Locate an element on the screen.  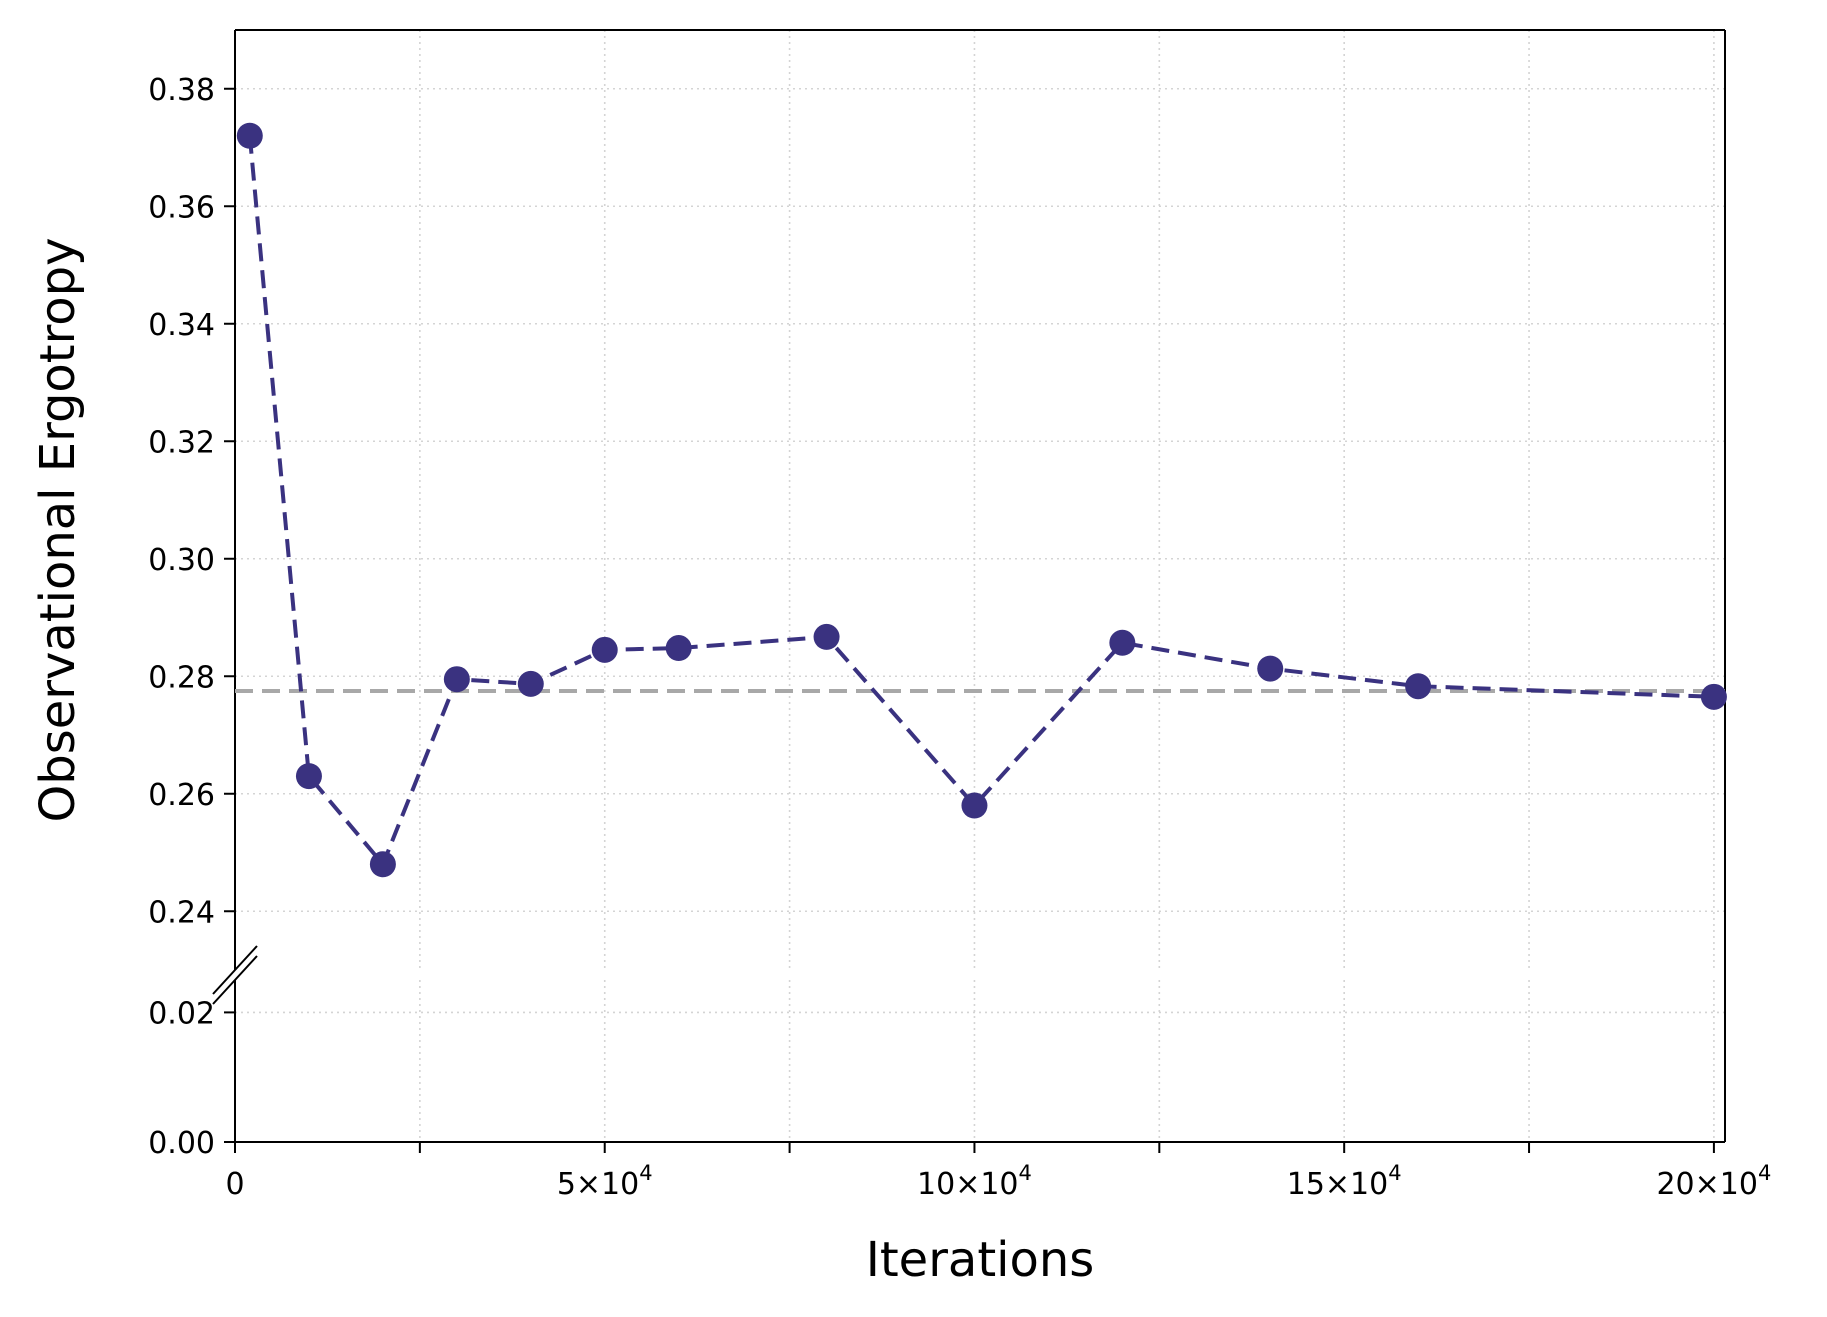
y-axis-title: Observational Ergotropy is located at coordinates (58, 529).